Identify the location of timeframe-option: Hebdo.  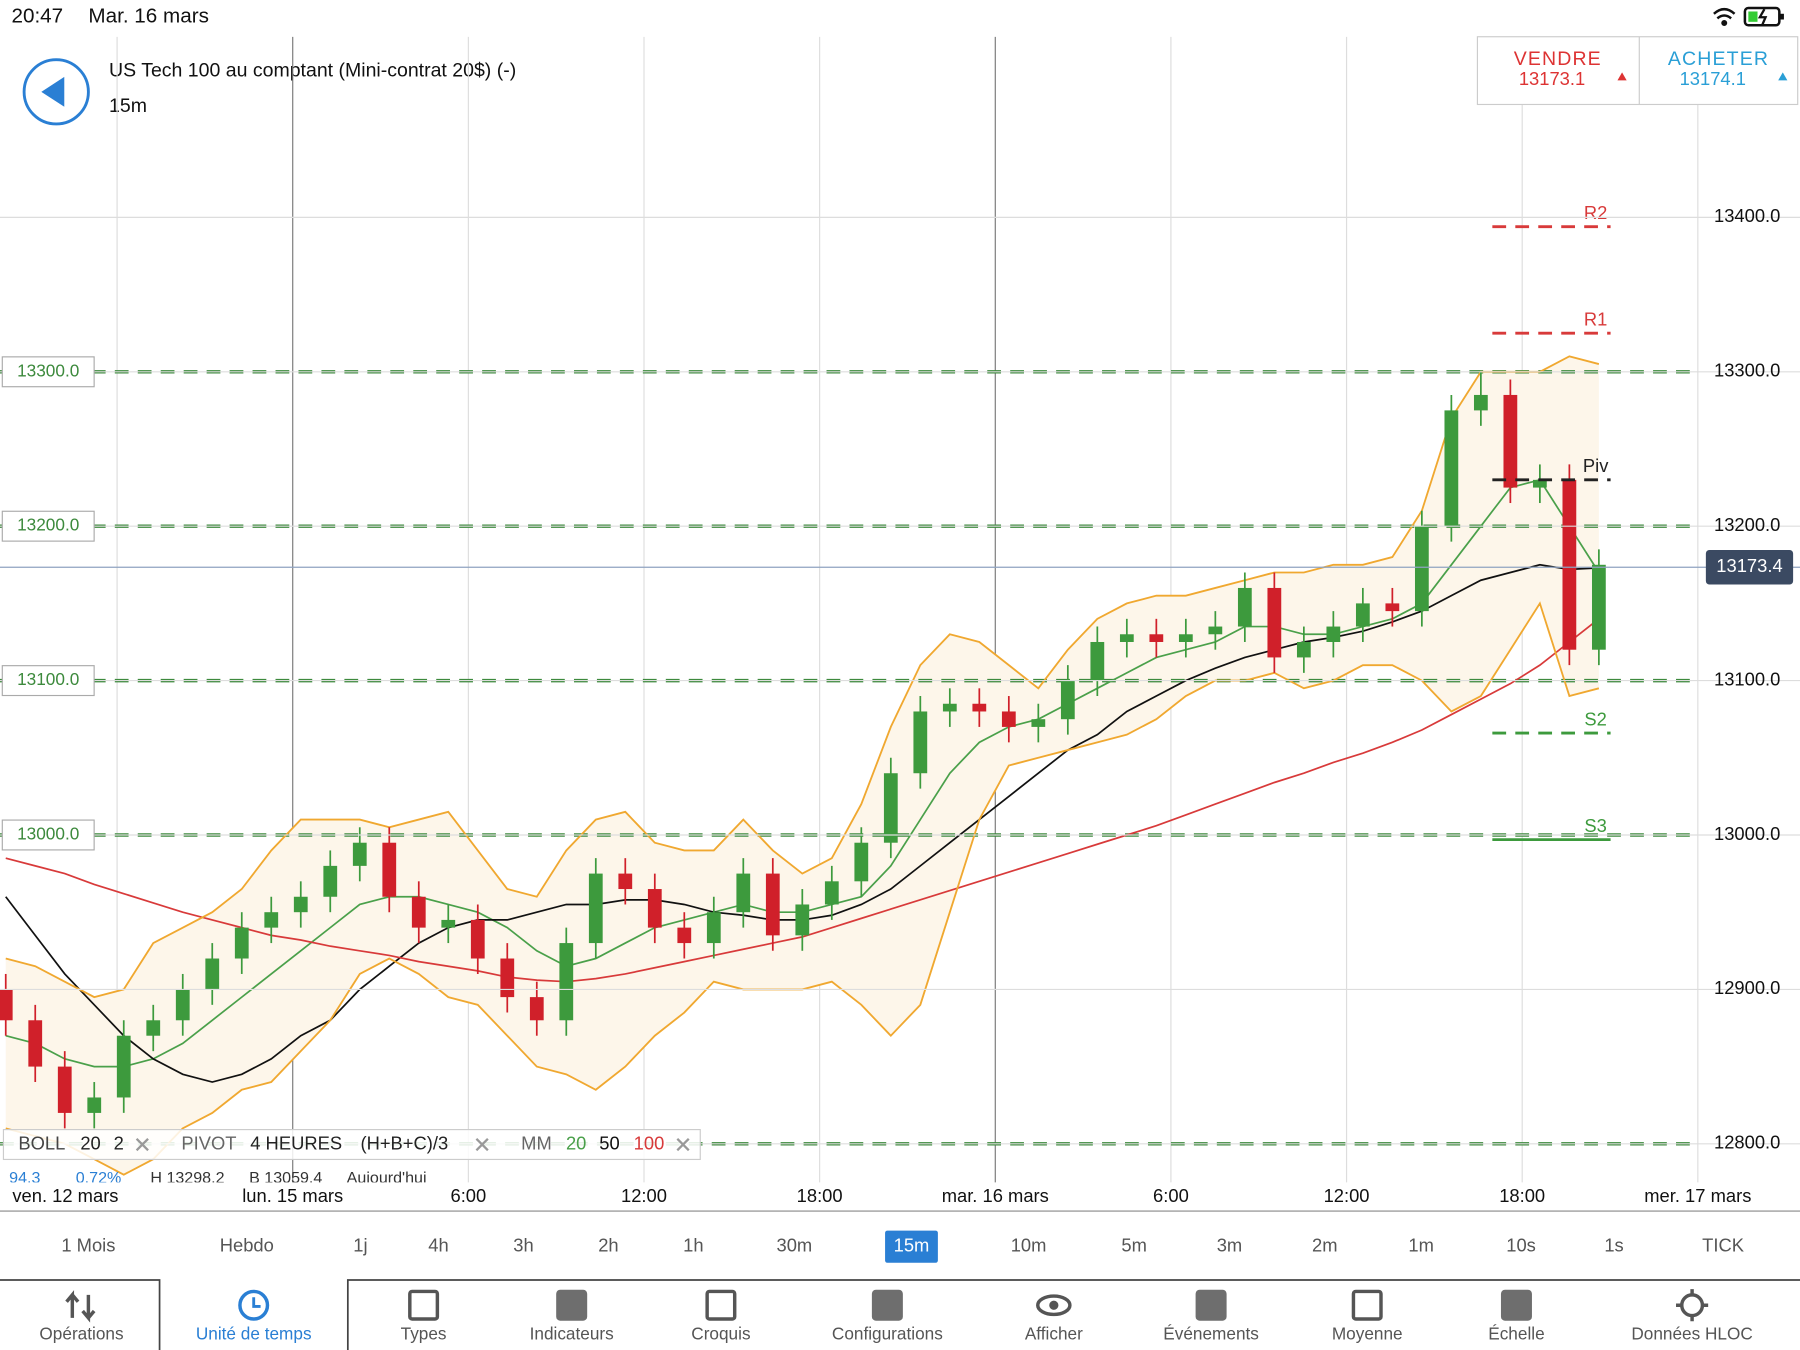
(247, 1245).